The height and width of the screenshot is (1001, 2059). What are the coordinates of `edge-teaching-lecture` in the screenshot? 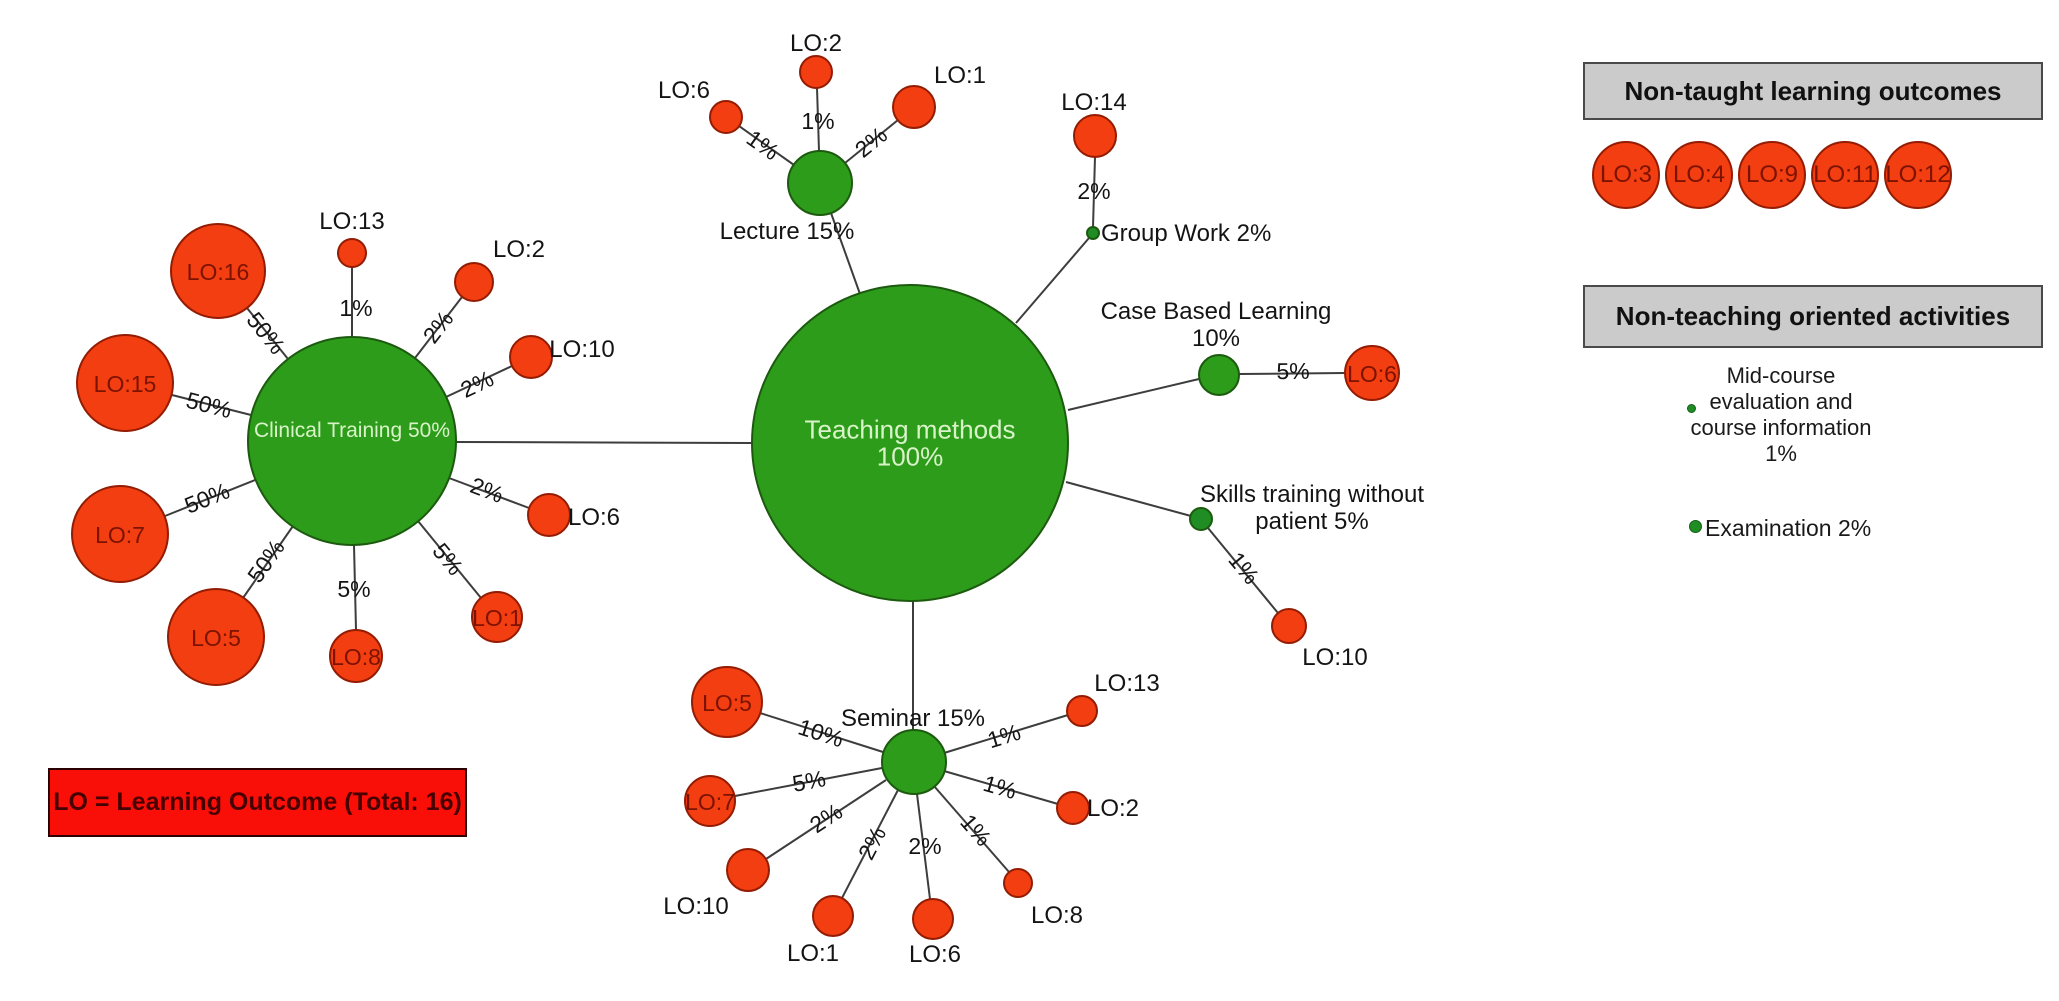 It's located at (845, 253).